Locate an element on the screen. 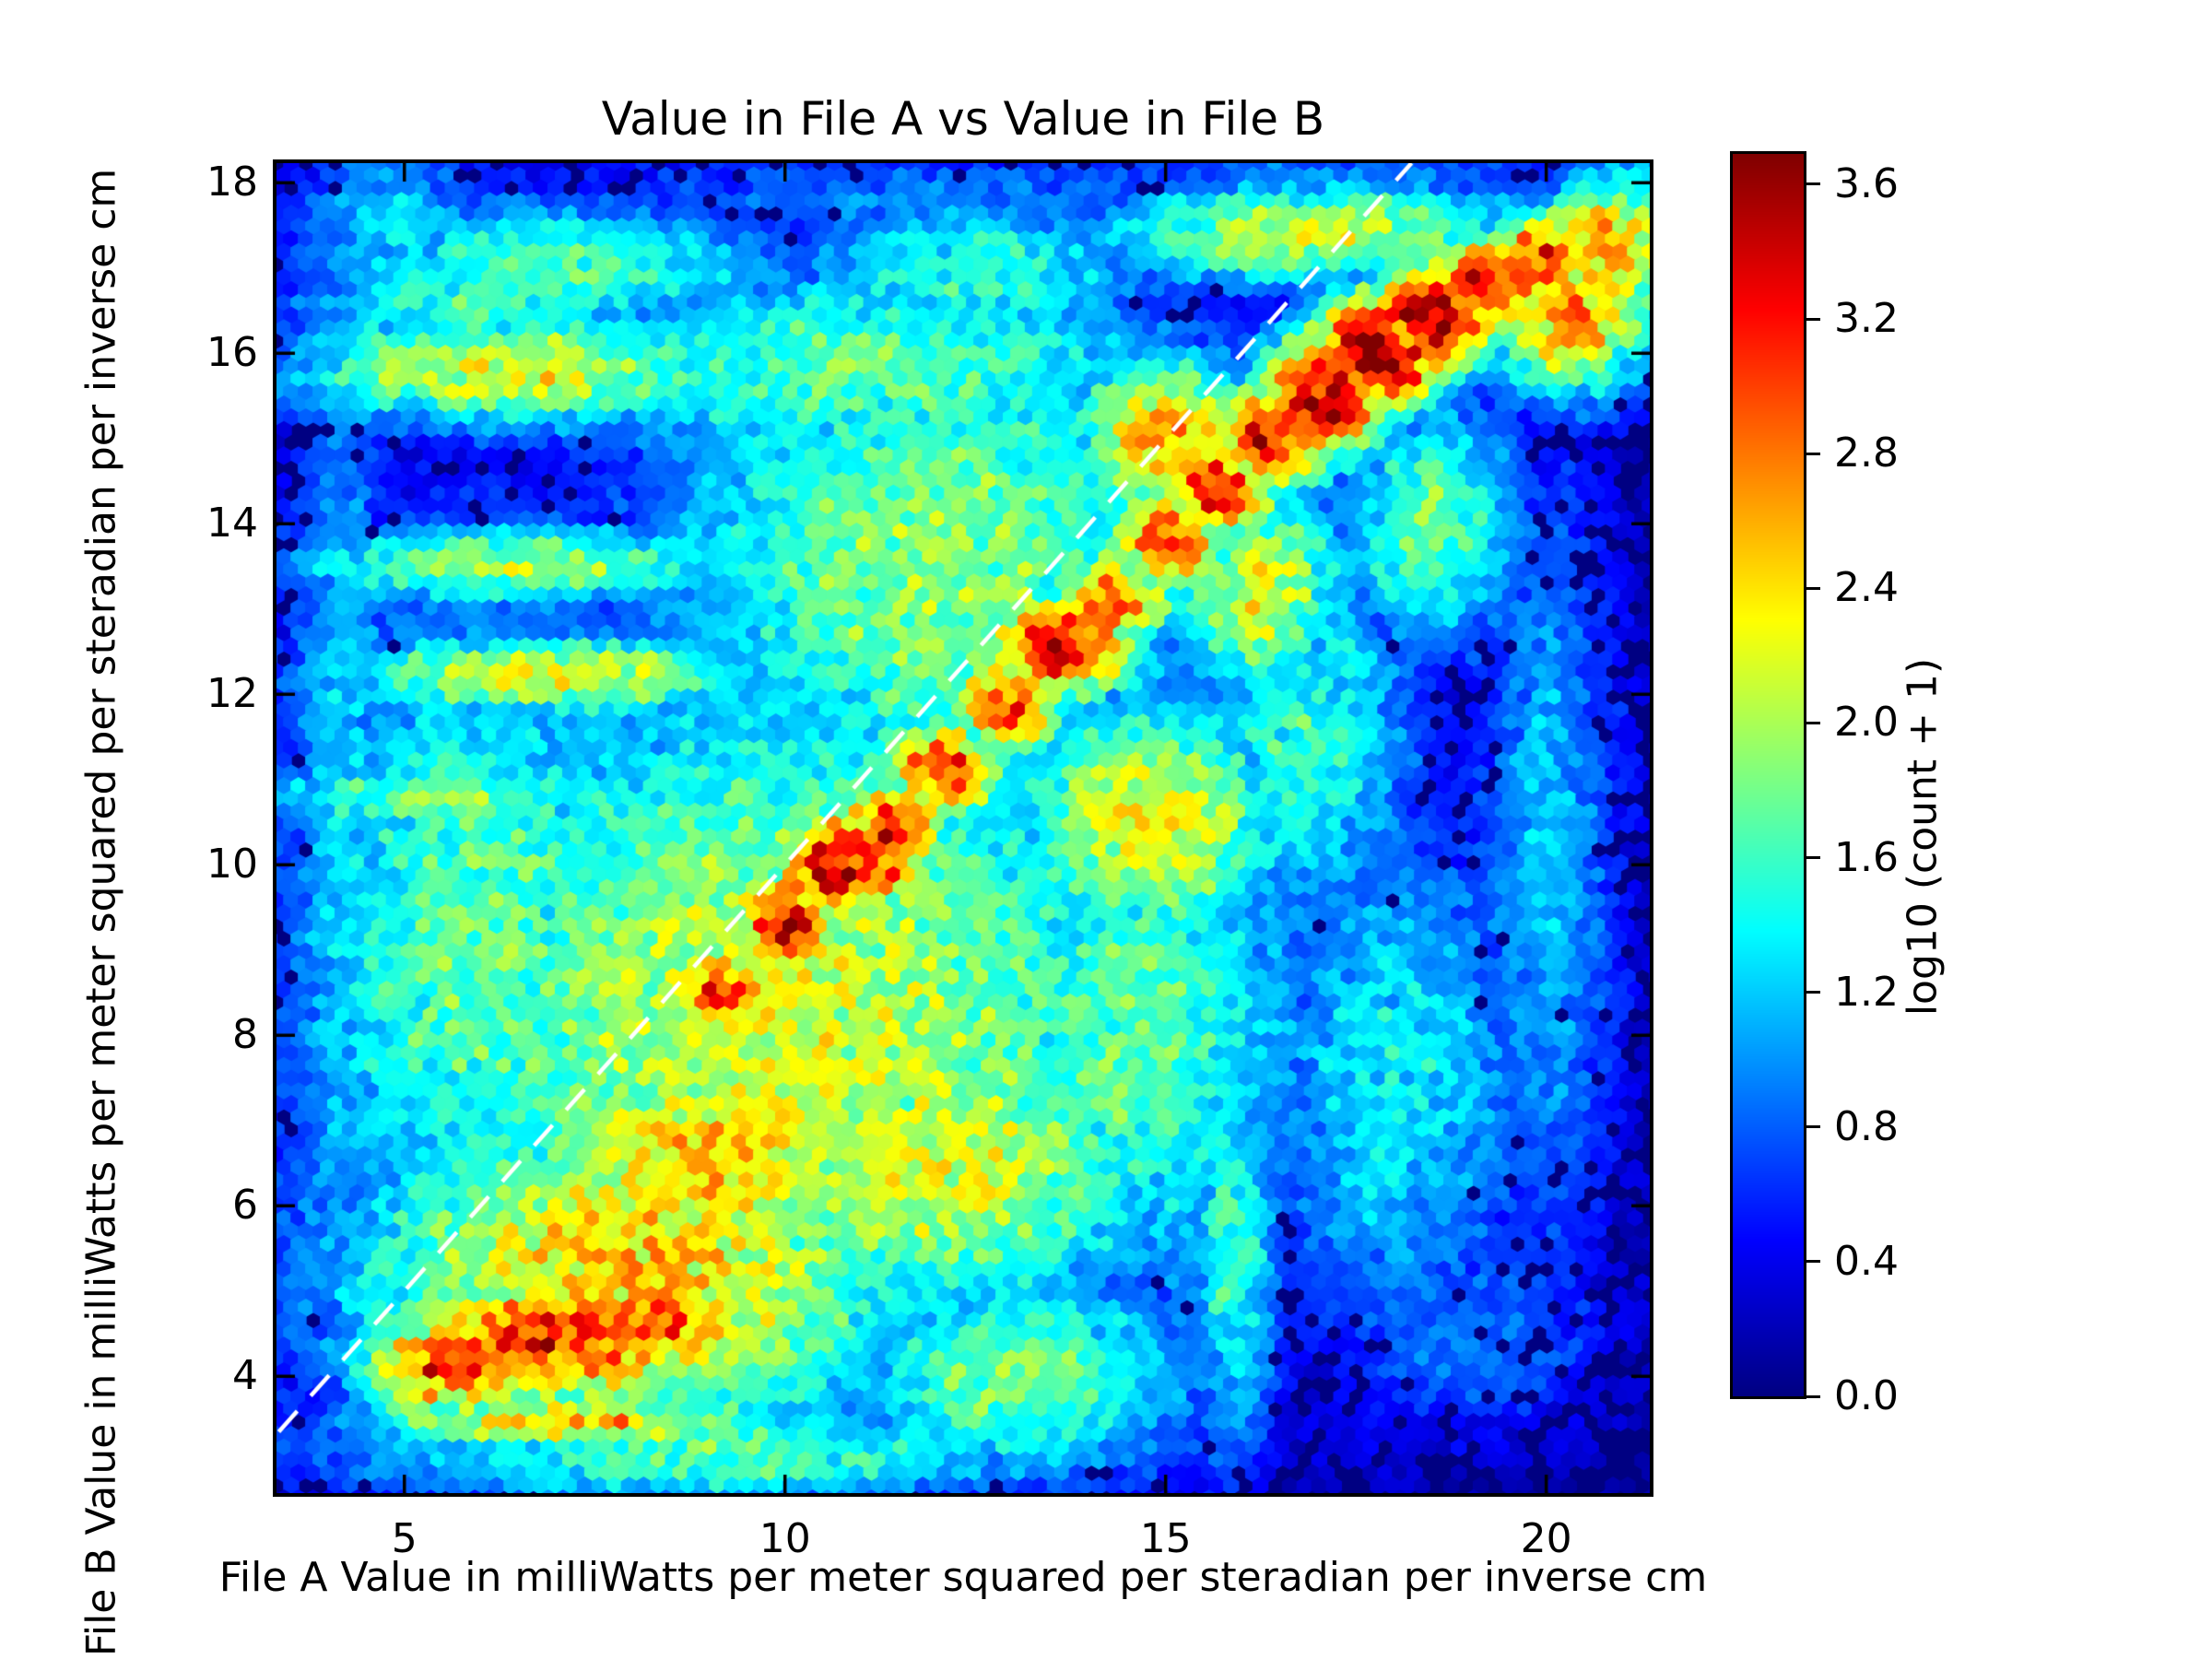 Image resolution: width=2212 pixels, height=1659 pixels. colorbar-label: log10 (count + 1) is located at coordinates (1923, 837).